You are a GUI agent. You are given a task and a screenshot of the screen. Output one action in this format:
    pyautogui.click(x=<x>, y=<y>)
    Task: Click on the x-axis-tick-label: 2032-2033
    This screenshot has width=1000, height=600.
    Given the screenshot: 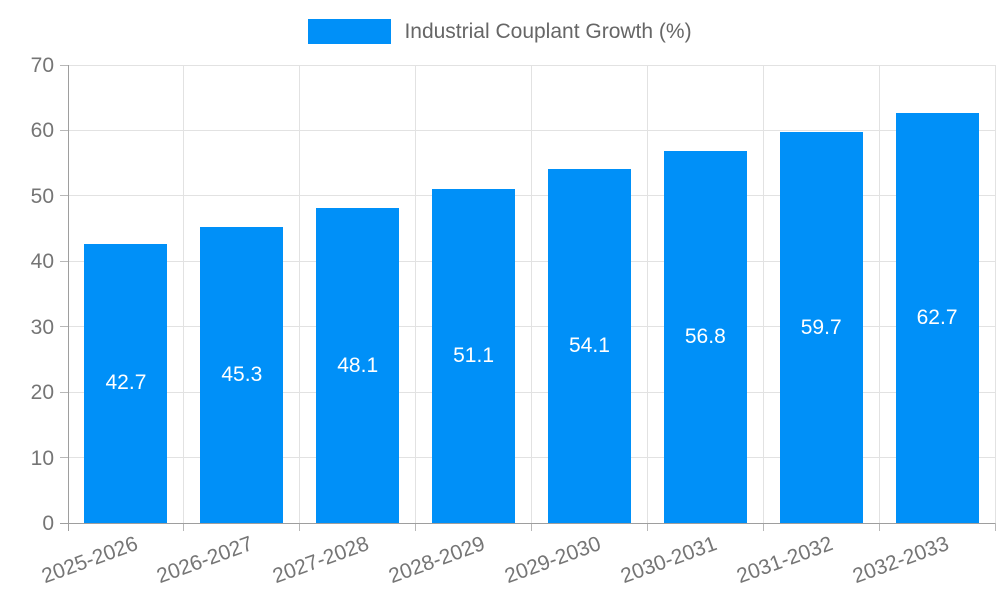 What is the action you would take?
    pyautogui.click(x=900, y=560)
    